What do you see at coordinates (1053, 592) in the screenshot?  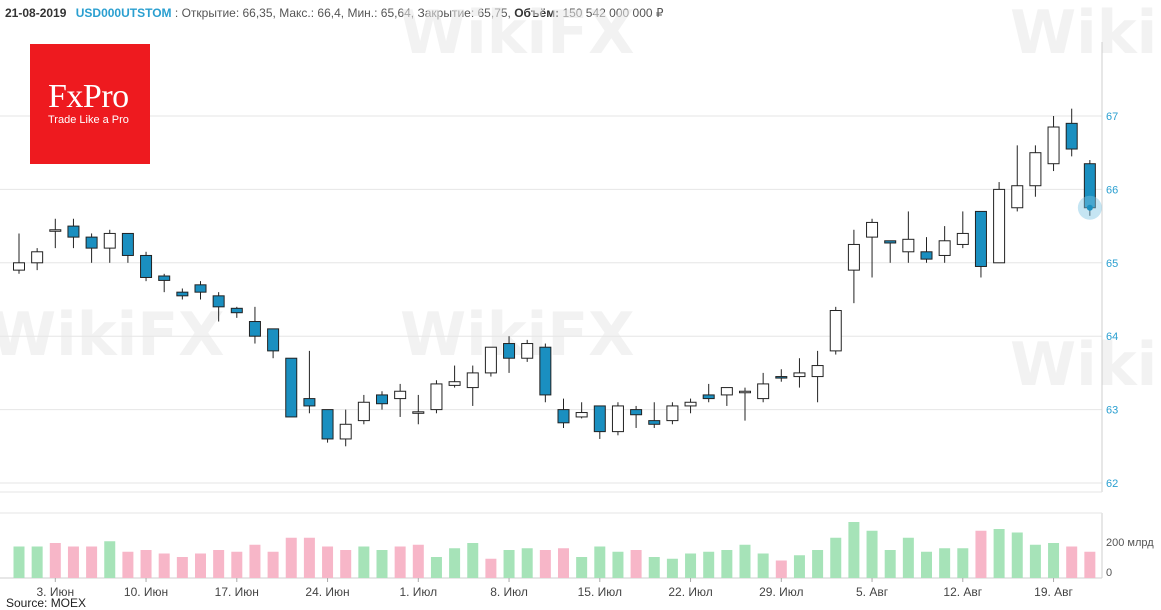 I see `x-tick-label: 19. Авг` at bounding box center [1053, 592].